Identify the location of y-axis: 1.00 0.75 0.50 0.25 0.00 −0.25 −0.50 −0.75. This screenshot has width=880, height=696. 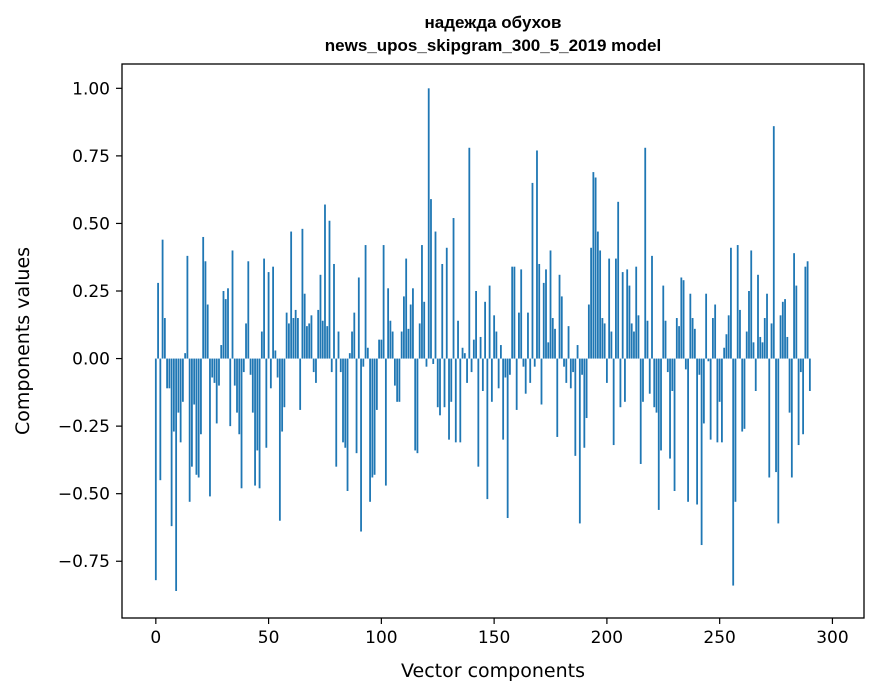
(90, 325).